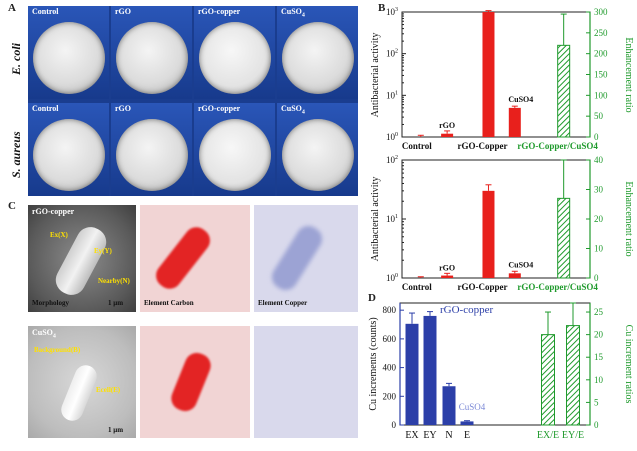 This screenshot has height=451, width=637. I want to click on bar-rgo-copper, so click(488, 234).